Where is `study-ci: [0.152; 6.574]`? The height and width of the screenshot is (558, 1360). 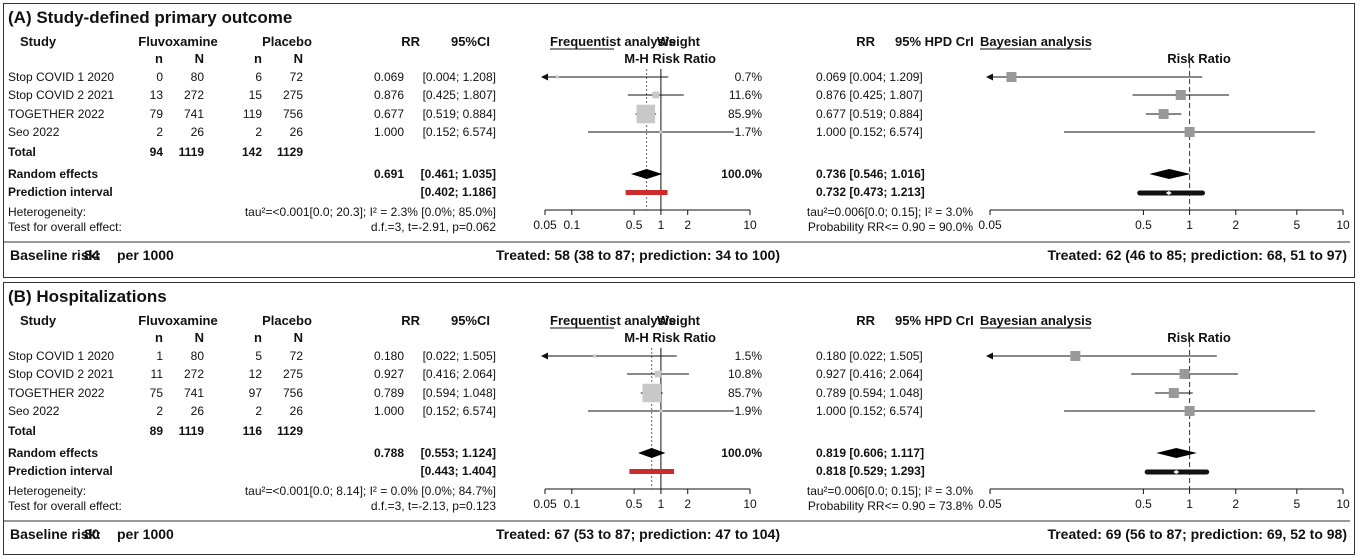
study-ci: [0.152; 6.574] is located at coordinates (459, 411).